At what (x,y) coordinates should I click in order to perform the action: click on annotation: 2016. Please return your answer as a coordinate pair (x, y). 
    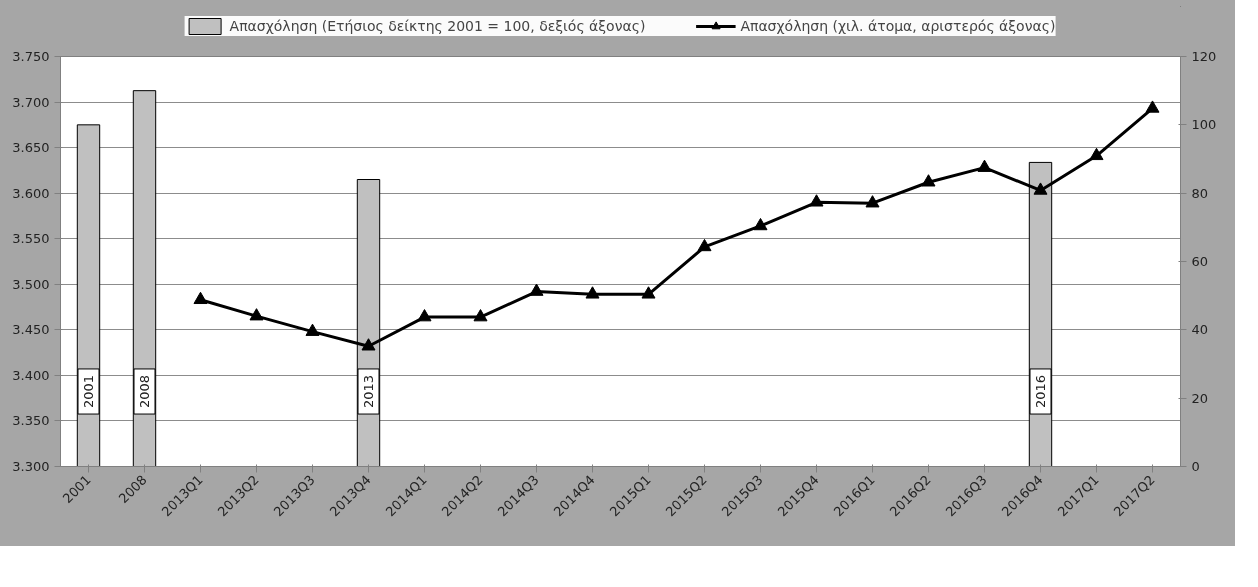
    Looking at the image, I should click on (1040, 391).